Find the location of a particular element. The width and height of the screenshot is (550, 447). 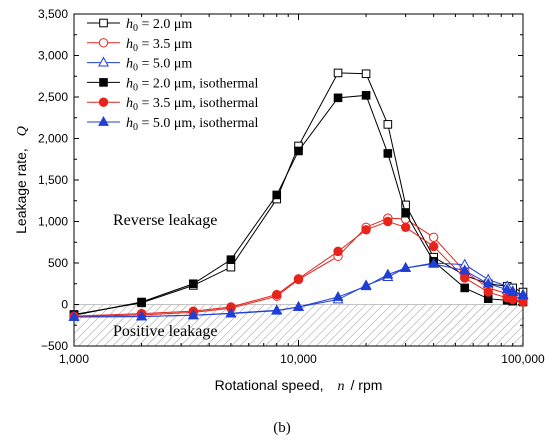

y-tick-label: 1,000 is located at coordinates (53, 222).